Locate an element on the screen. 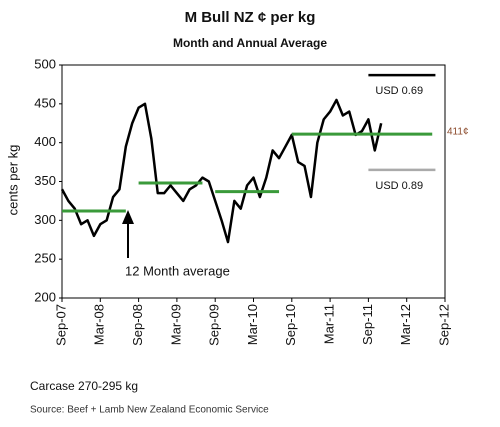  x-tick-label: Mar-11 is located at coordinates (329, 324).